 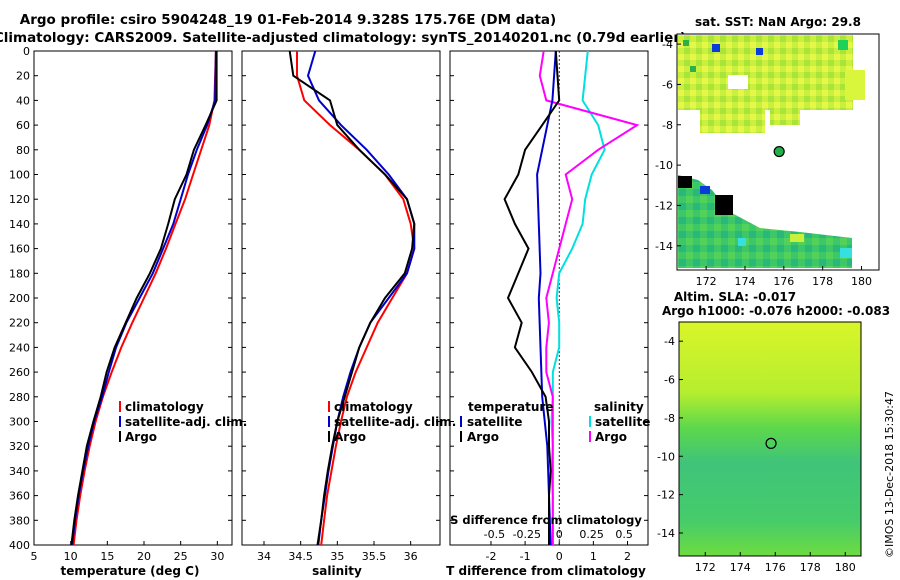 What do you see at coordinates (797, 238) in the screenshot?
I see `sst-cell-yellow` at bounding box center [797, 238].